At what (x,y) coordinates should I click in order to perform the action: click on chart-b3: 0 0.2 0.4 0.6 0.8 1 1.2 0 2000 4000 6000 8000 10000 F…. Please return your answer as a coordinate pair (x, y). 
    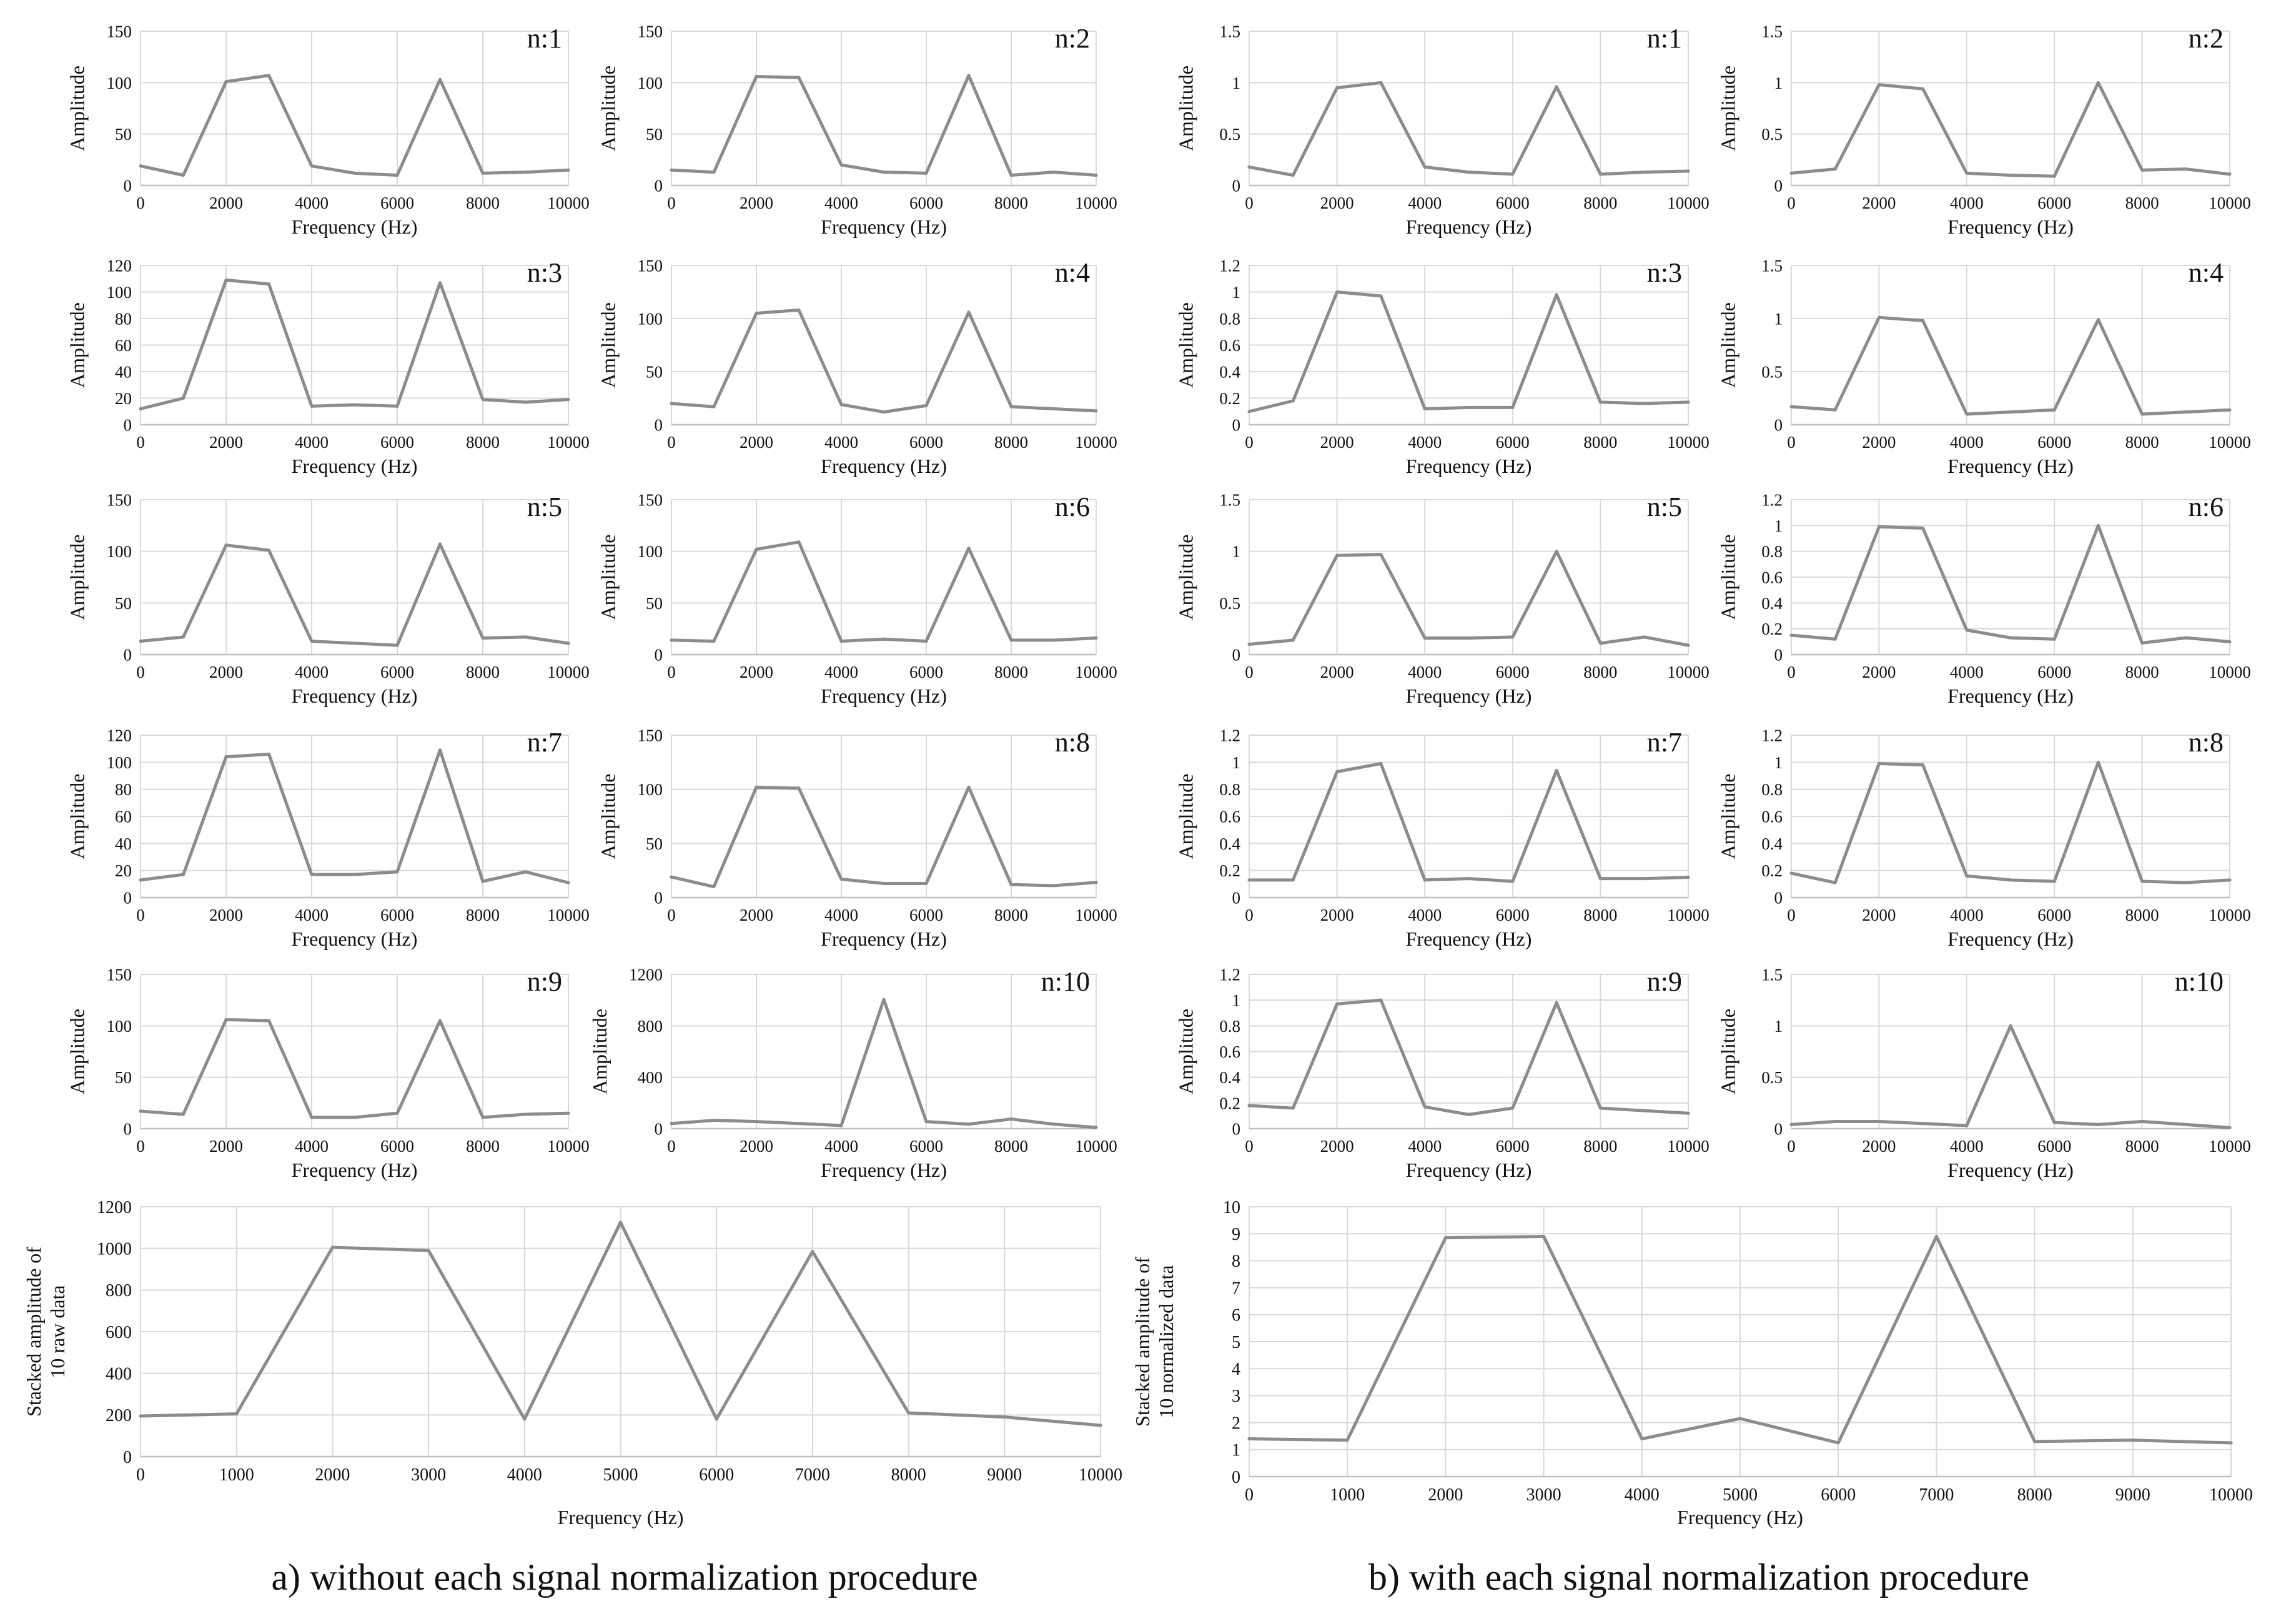
    Looking at the image, I should click on (1442, 366).